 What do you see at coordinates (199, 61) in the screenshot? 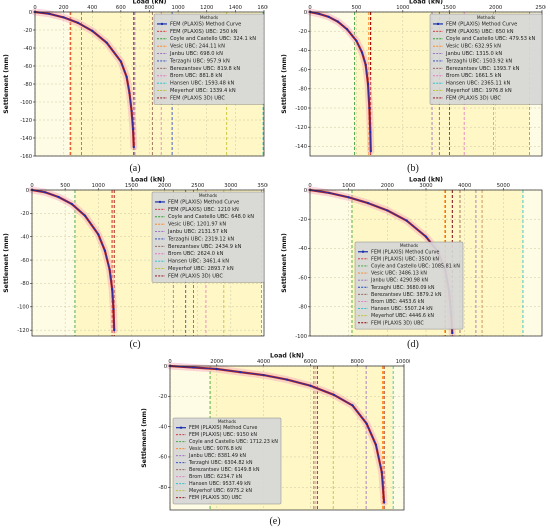
I see `legend-label: Terzaghi UBC: 957.9 kN` at bounding box center [199, 61].